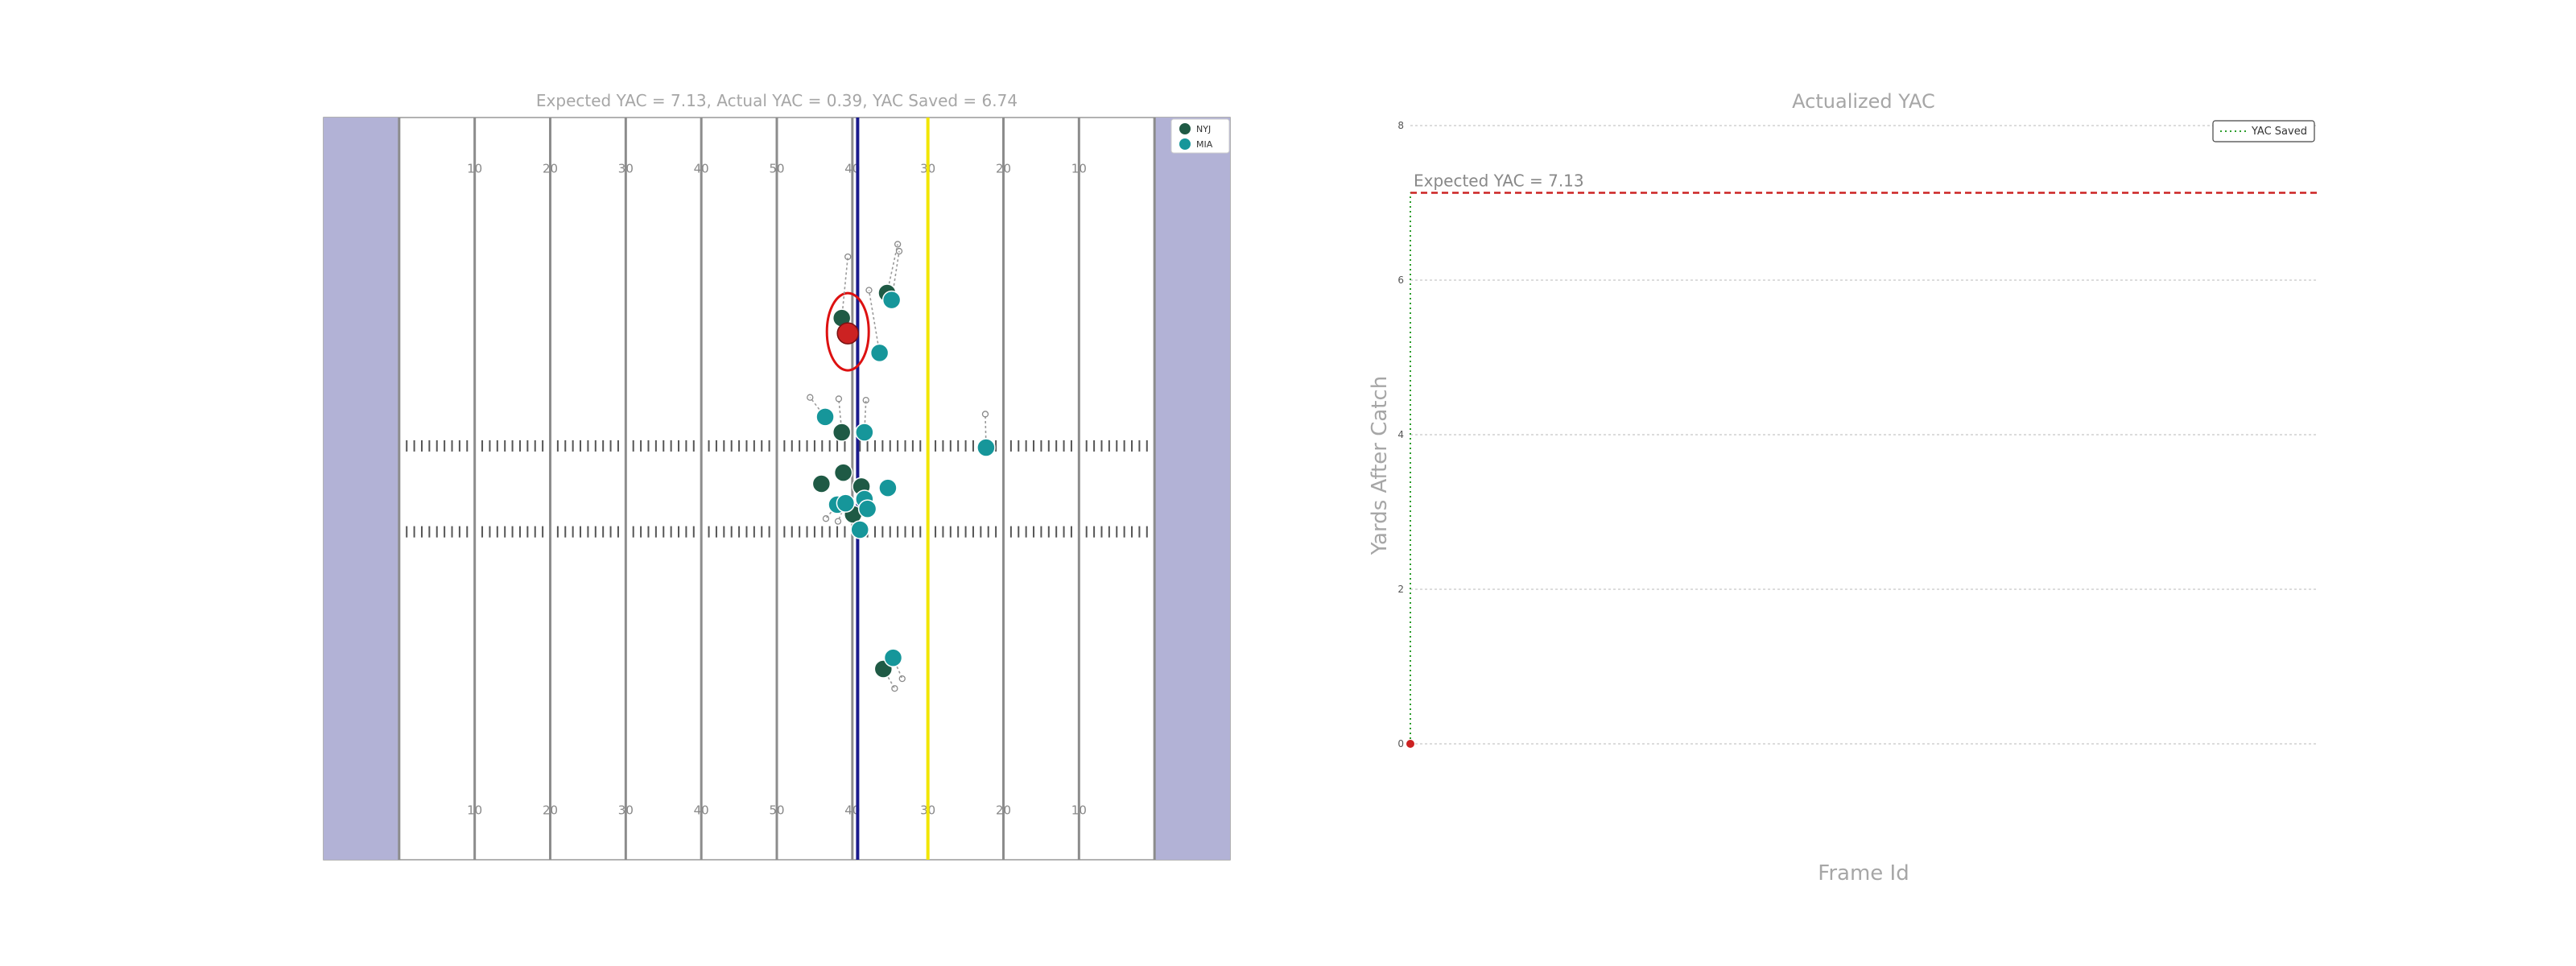 The image size is (2576, 966). What do you see at coordinates (1863, 101) in the screenshot?
I see `yac-chart-title: Actualized YAC` at bounding box center [1863, 101].